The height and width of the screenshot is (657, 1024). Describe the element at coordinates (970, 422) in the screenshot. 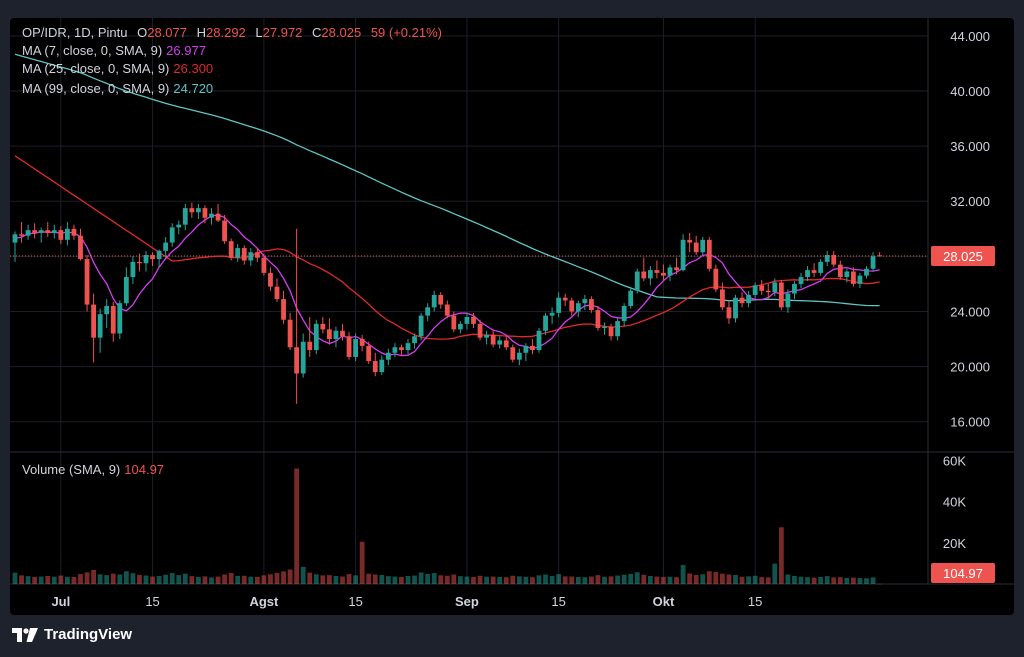

I see `price-tick-label: 16.000` at that location.